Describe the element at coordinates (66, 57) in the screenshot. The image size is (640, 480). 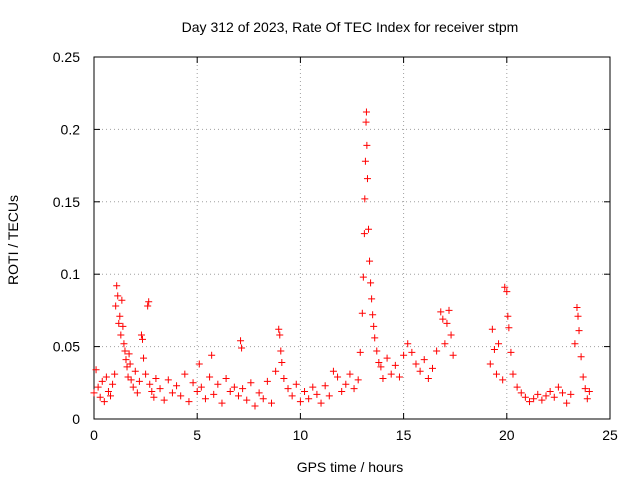
I see `y-tick-label: 0.25` at that location.